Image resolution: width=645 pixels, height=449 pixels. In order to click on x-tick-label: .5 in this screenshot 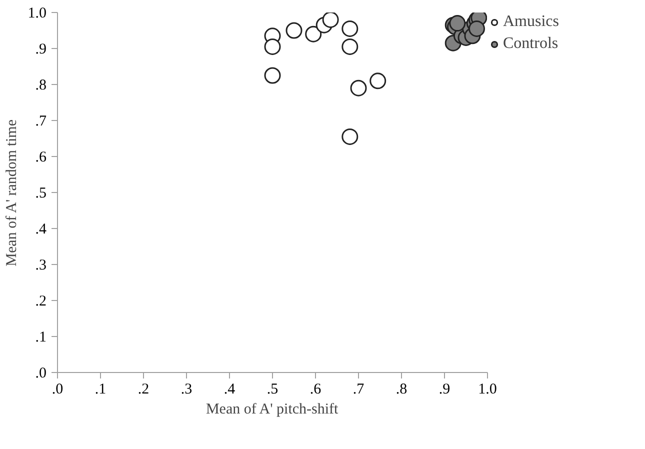, I will do `click(272, 390)`.